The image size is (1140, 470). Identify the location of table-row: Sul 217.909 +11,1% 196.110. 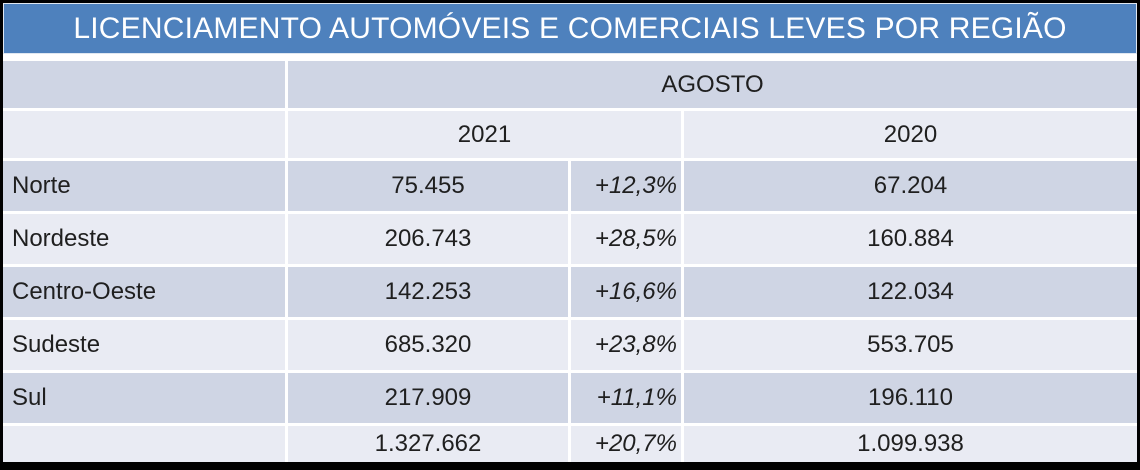
(570, 398).